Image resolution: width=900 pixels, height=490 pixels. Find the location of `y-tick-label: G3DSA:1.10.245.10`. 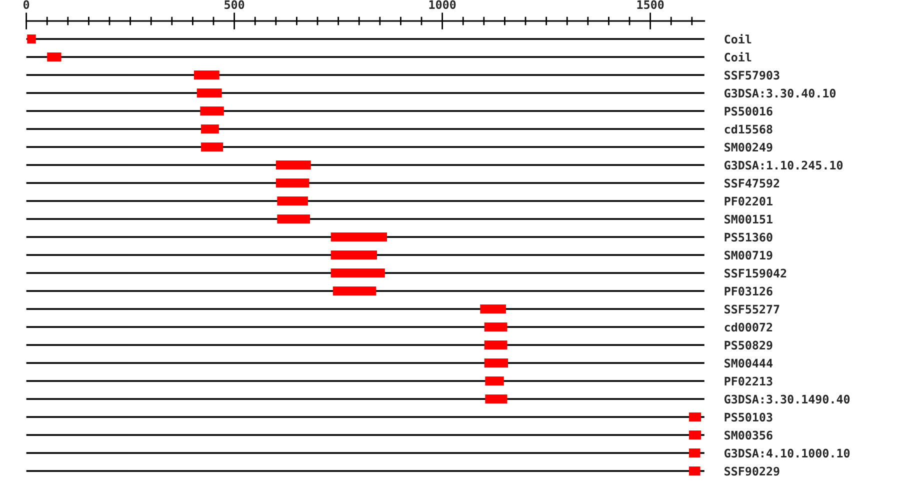

y-tick-label: G3DSA:1.10.245.10 is located at coordinates (783, 165).